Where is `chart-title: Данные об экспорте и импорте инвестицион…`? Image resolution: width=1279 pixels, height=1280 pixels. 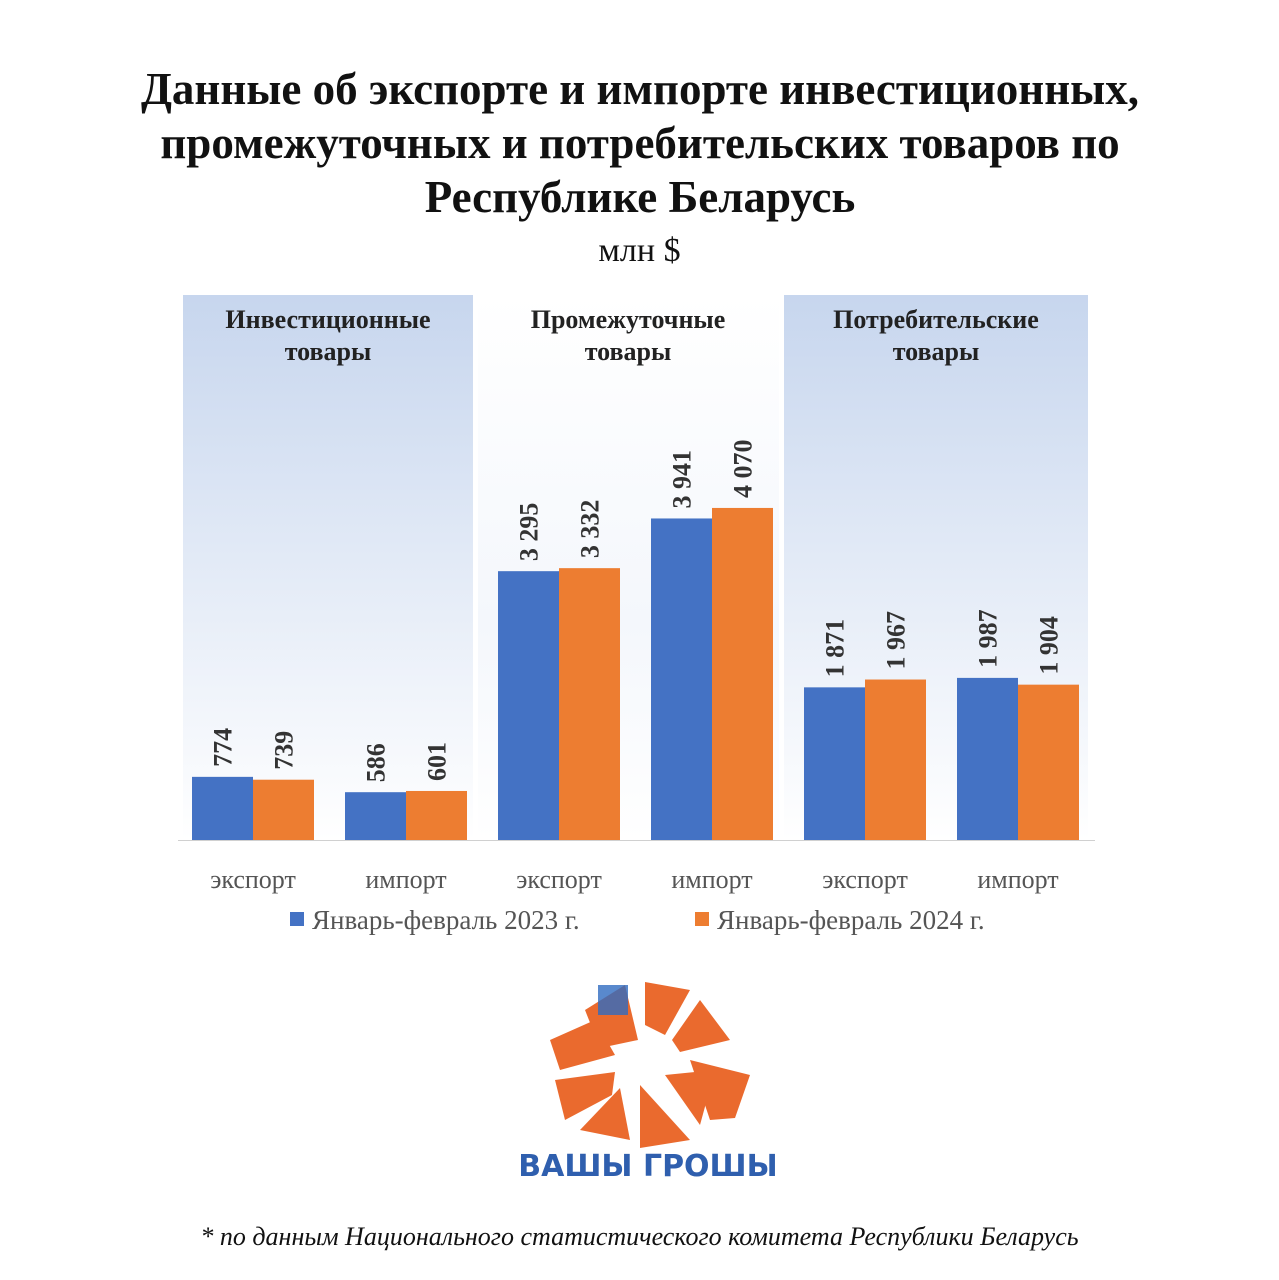 chart-title: Данные об экспорте и импорте инвестицион… is located at coordinates (640, 143).